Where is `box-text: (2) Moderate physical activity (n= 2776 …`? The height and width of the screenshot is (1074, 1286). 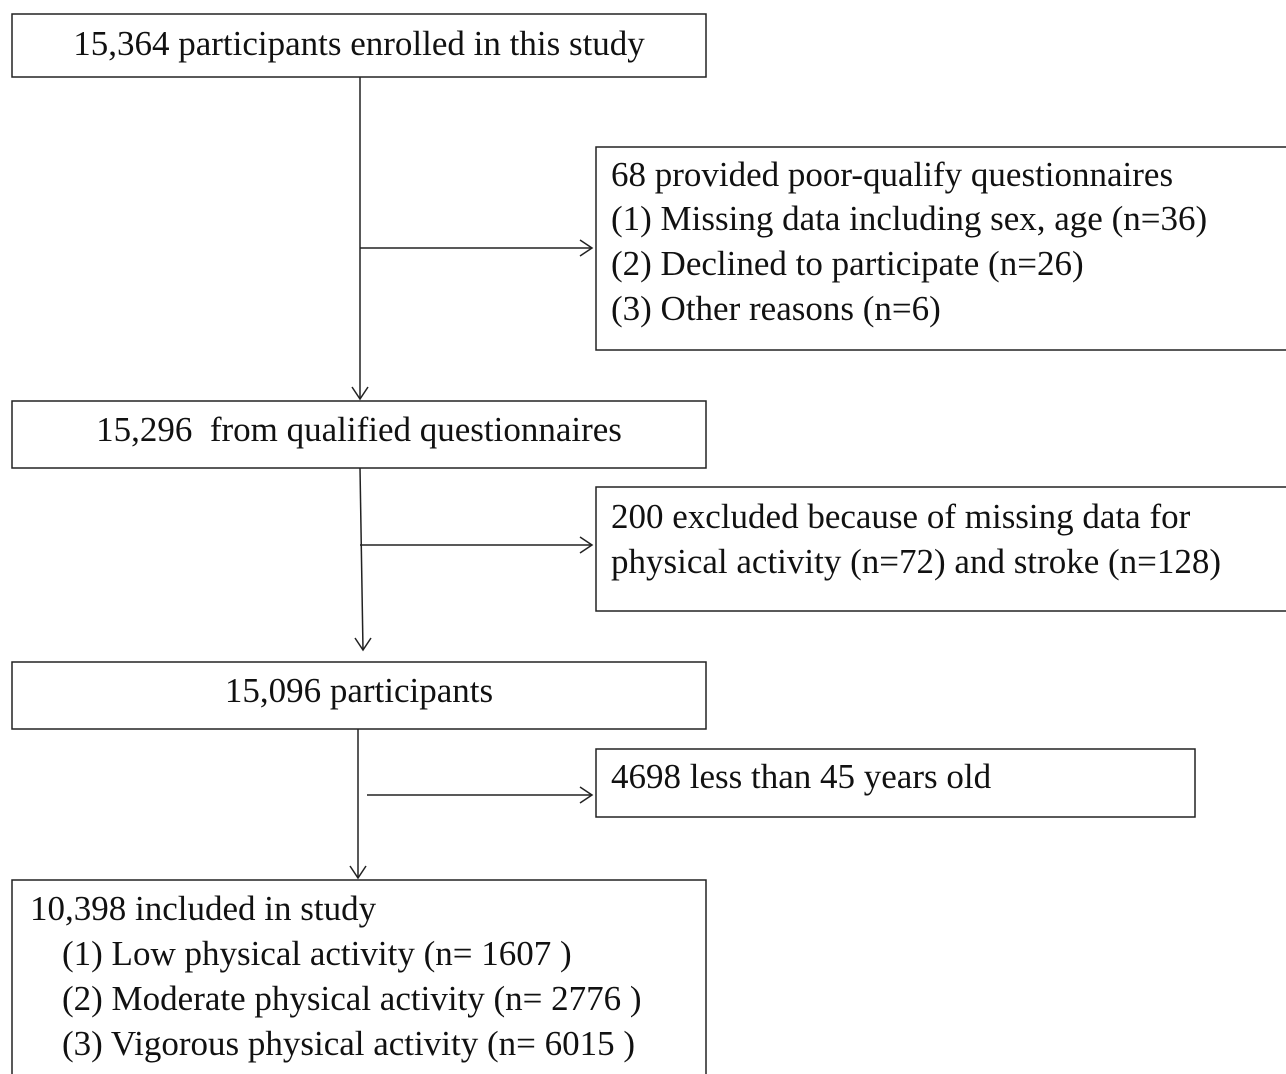
box-text: (2) Moderate physical activity (n= 2776 … is located at coordinates (352, 998).